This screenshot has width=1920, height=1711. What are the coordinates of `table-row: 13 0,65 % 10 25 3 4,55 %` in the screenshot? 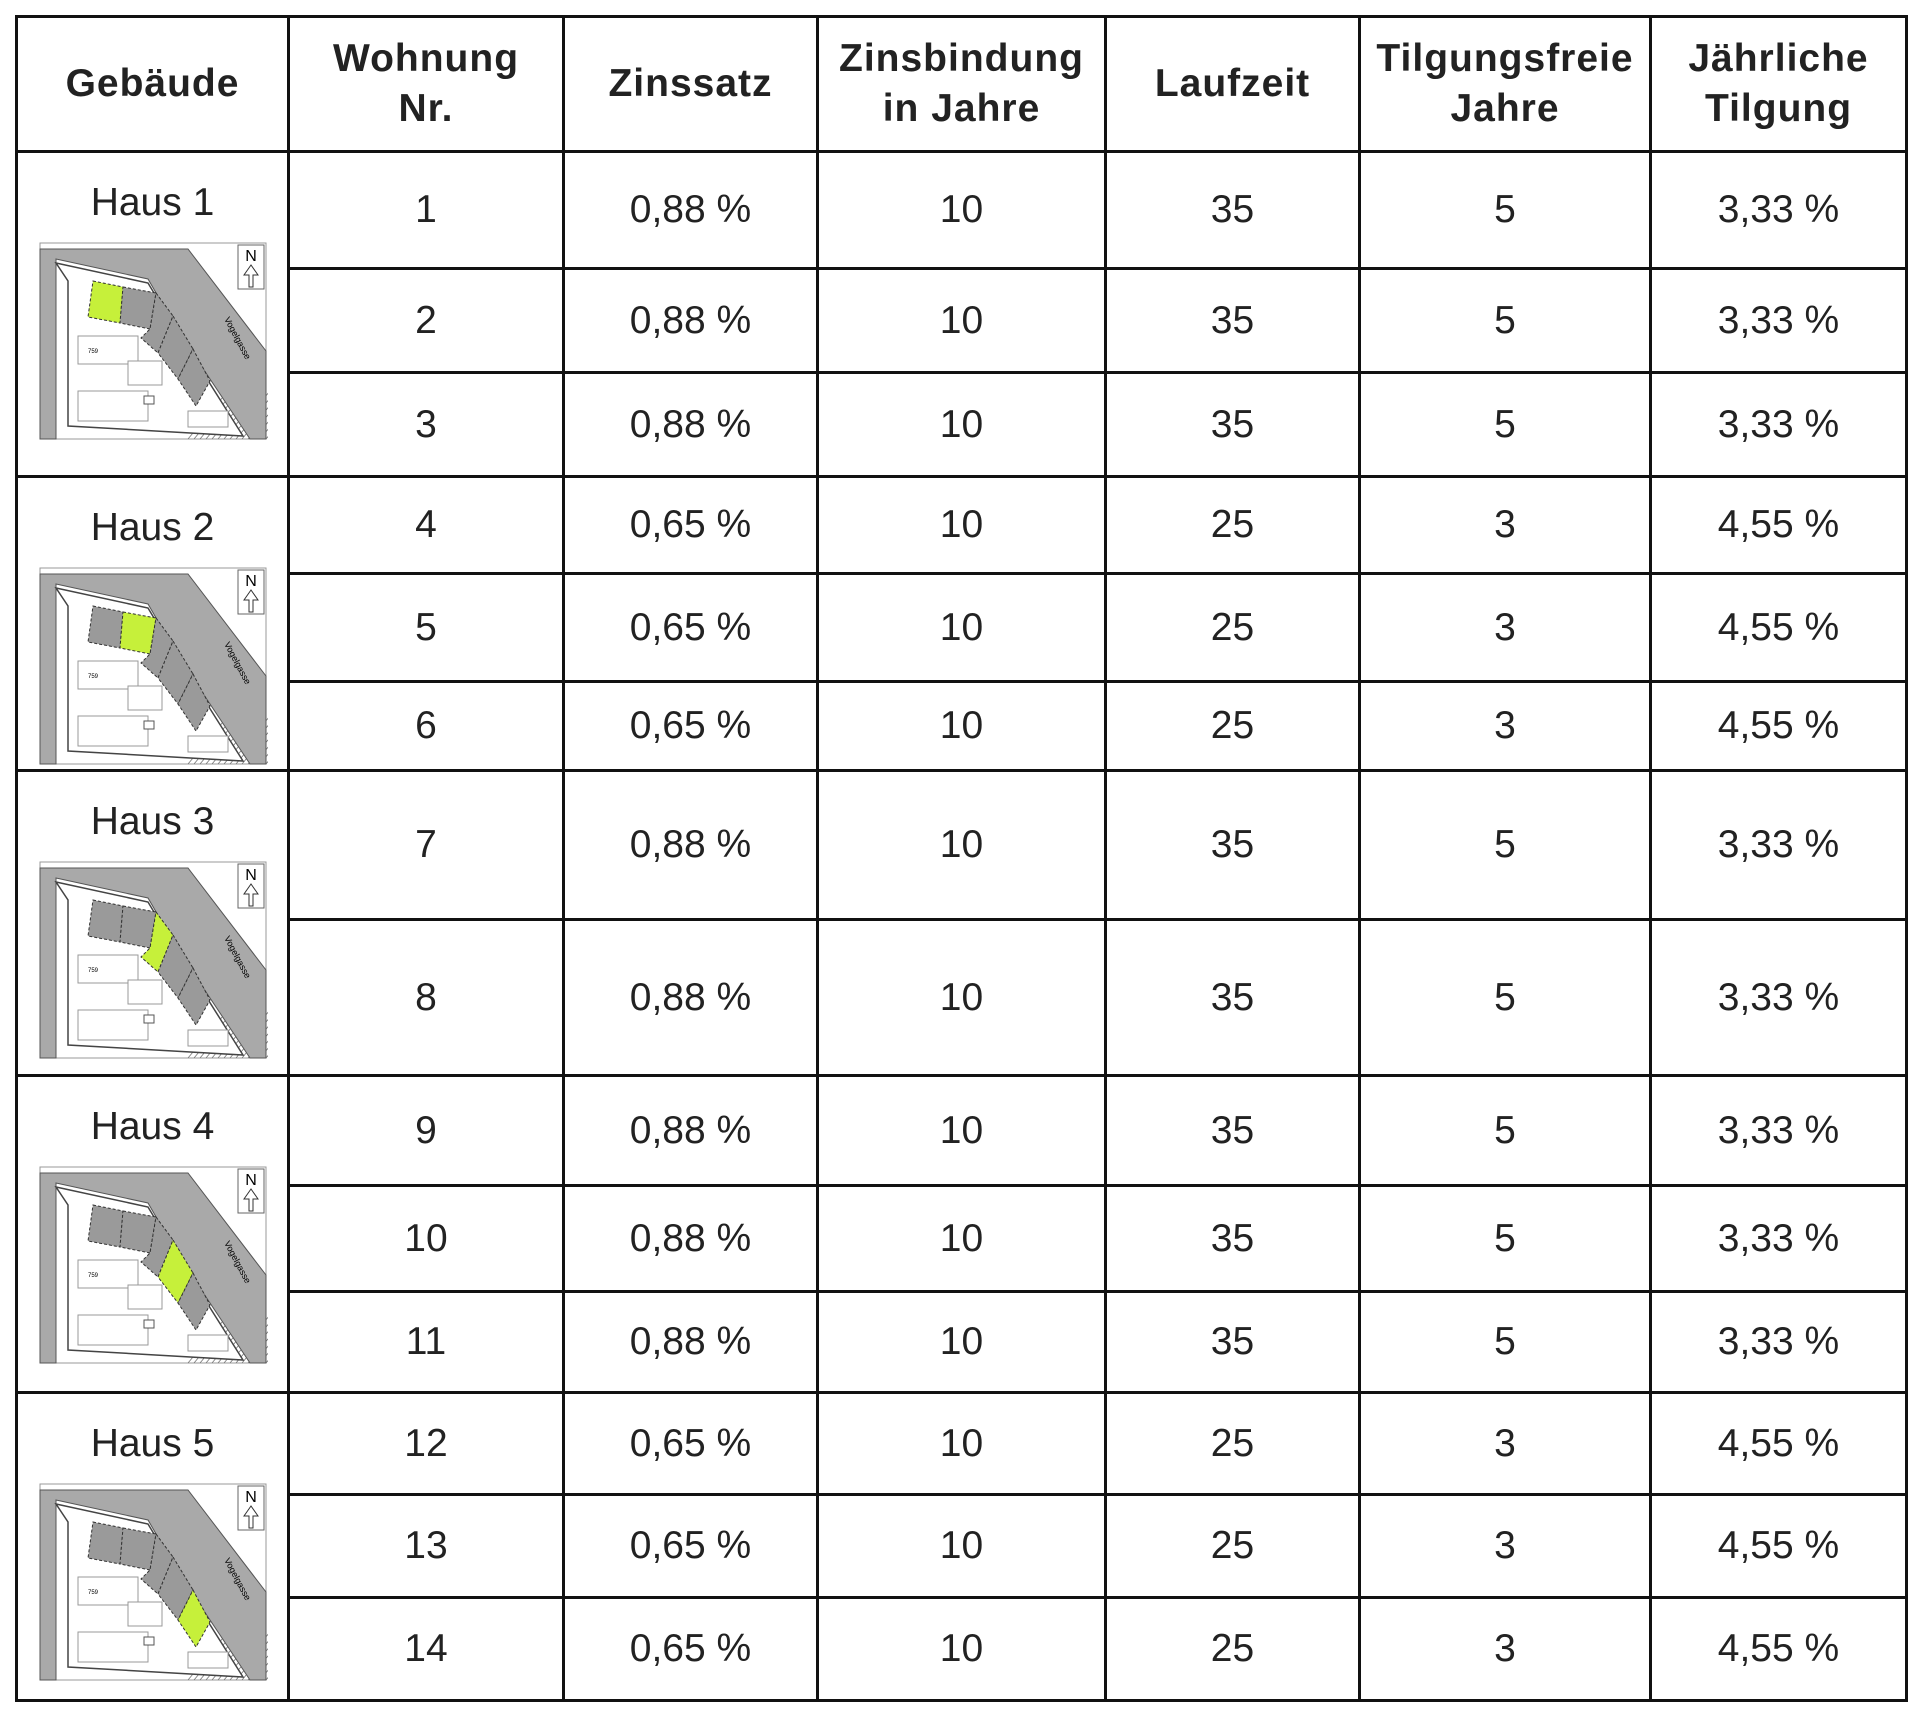 It's located at (962, 1546).